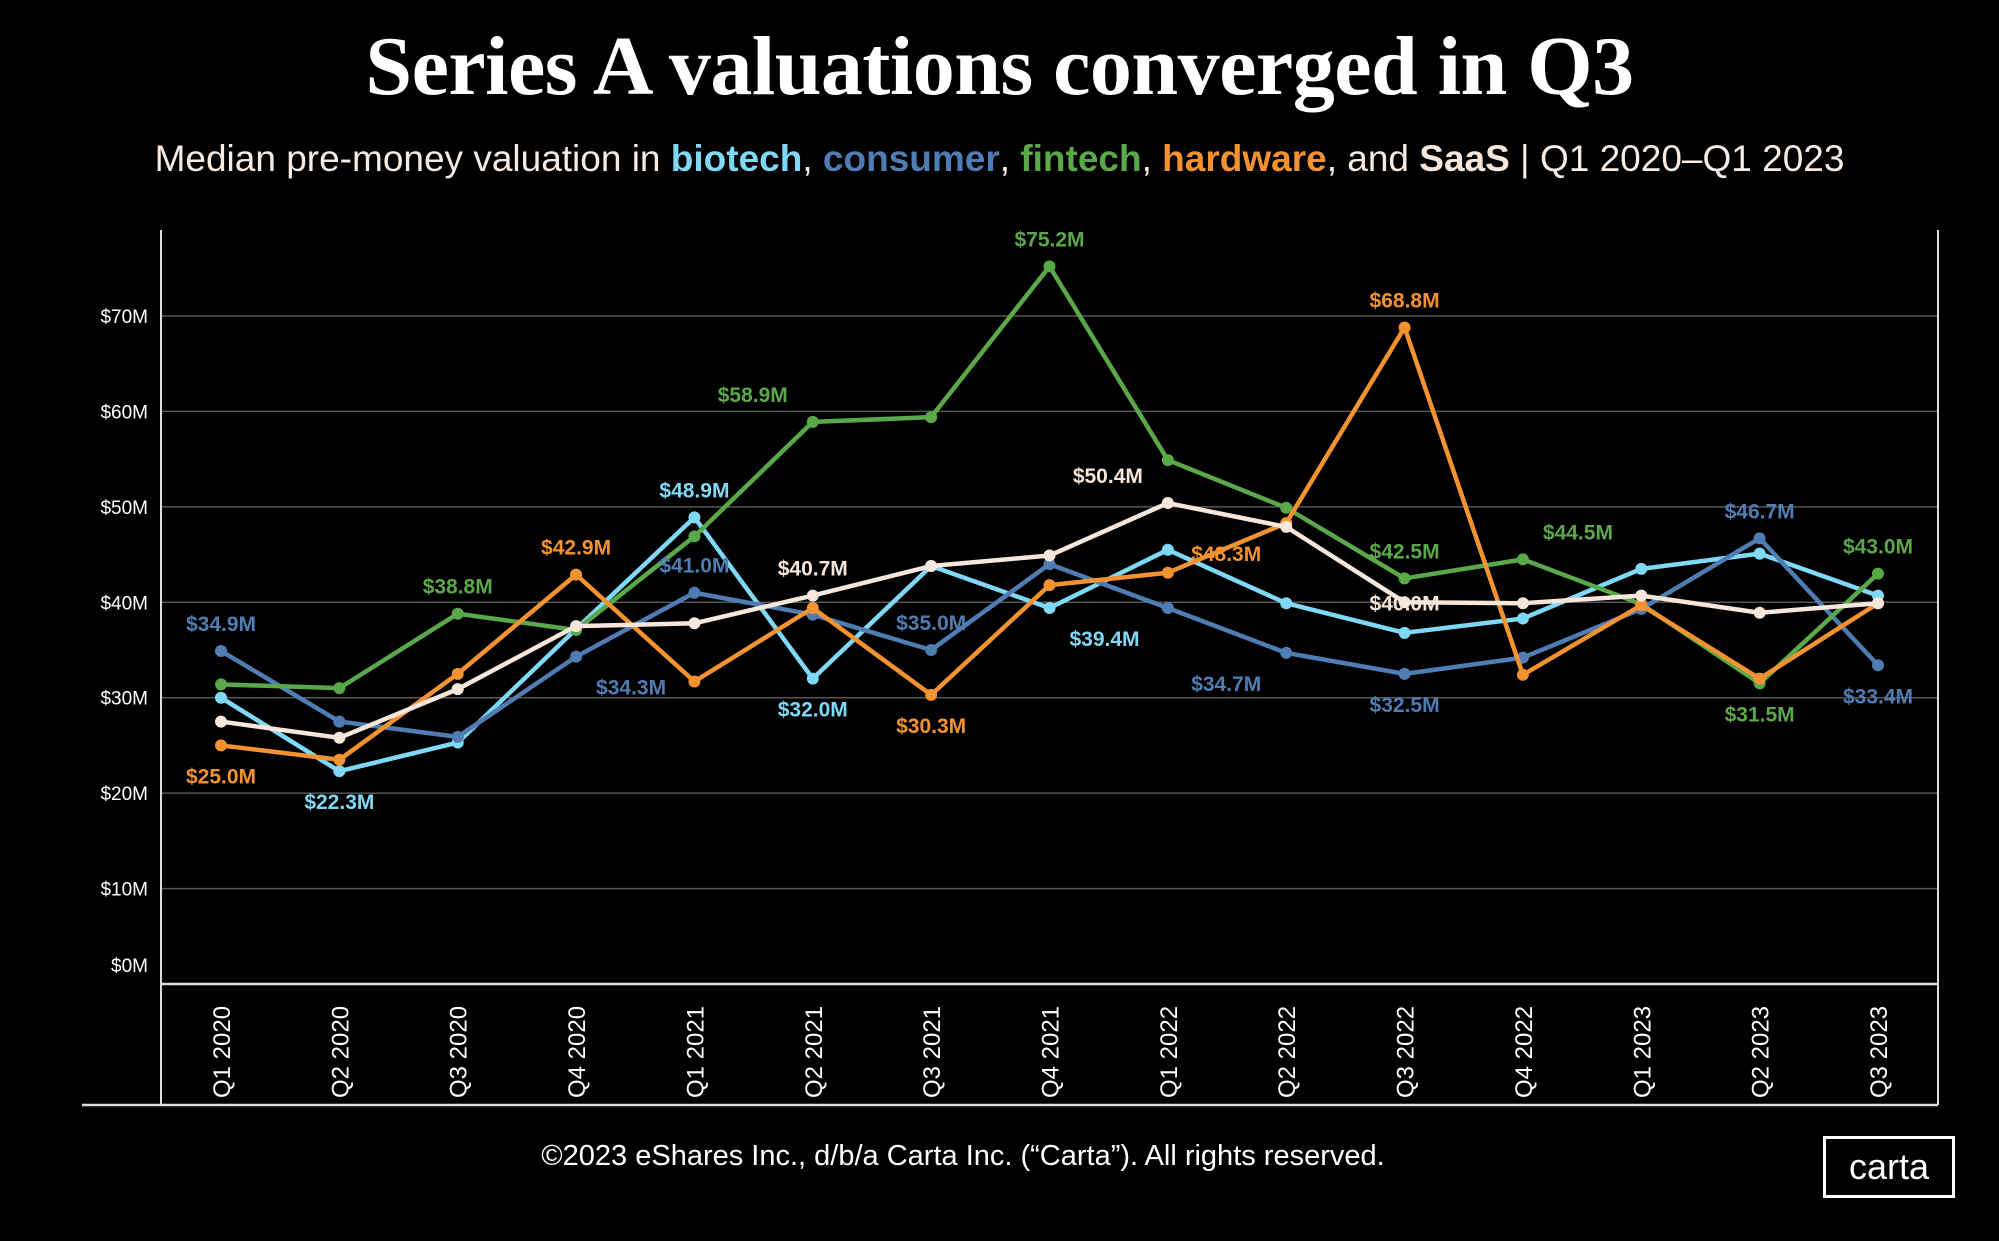 The height and width of the screenshot is (1241, 1999). What do you see at coordinates (1760, 511) in the screenshot?
I see `data-label-consumer: $46.7M` at bounding box center [1760, 511].